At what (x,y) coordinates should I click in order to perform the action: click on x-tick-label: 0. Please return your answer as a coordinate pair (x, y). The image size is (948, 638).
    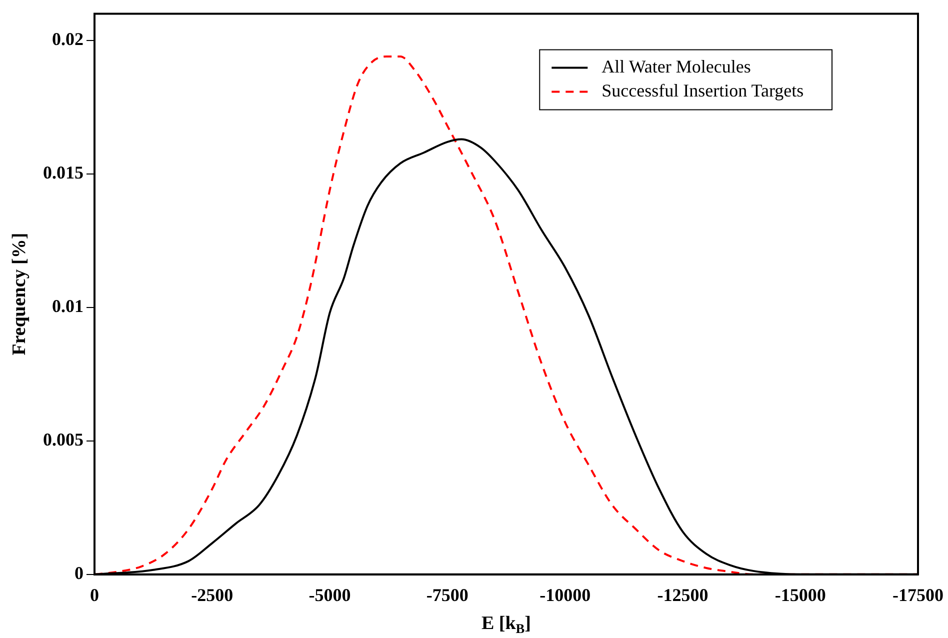
    Looking at the image, I should click on (94, 594).